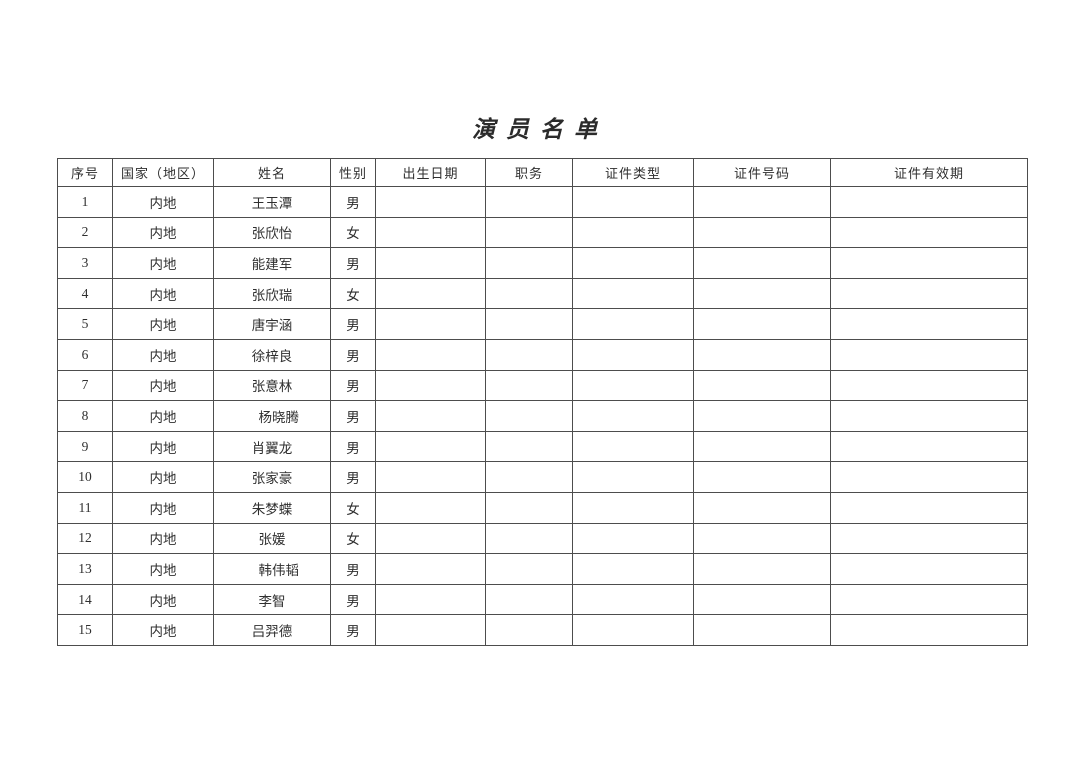 This screenshot has height=763, width=1080. Describe the element at coordinates (85, 263) in the screenshot. I see `cell-index: 3` at that location.